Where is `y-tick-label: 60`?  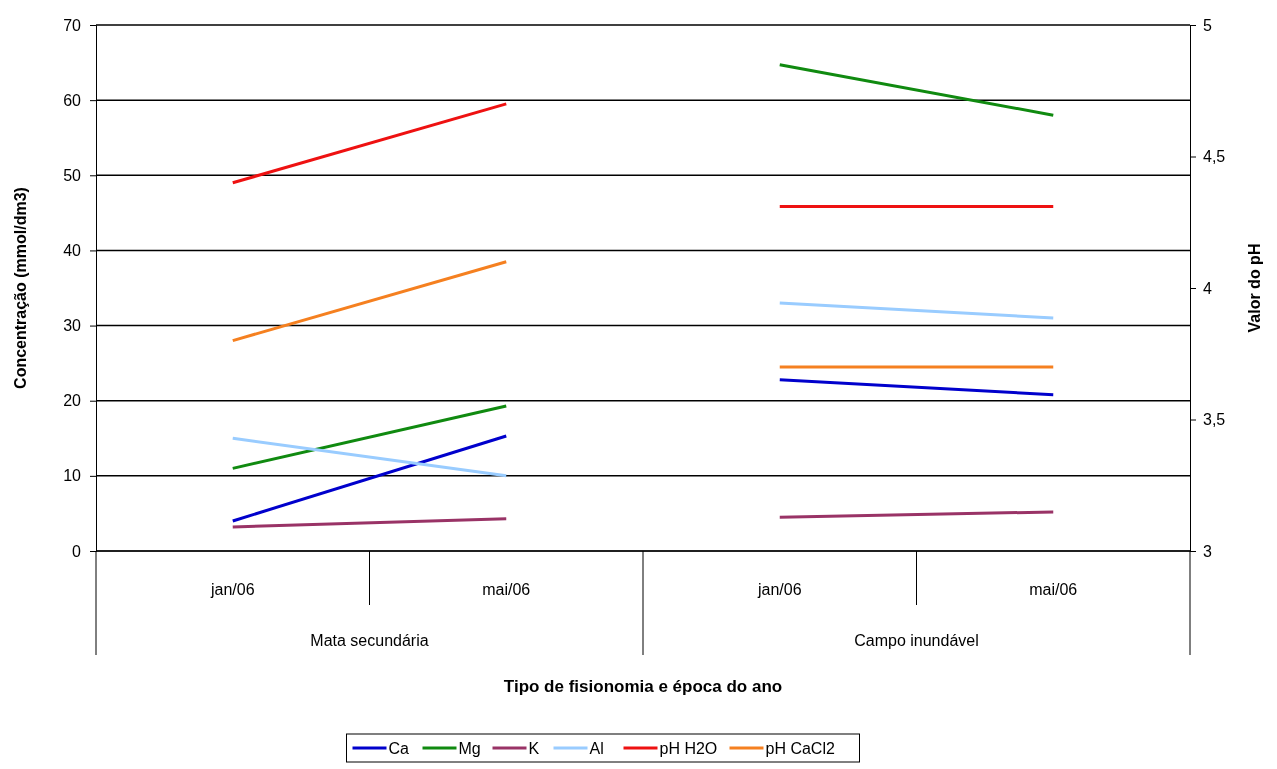 y-tick-label: 60 is located at coordinates (72, 100).